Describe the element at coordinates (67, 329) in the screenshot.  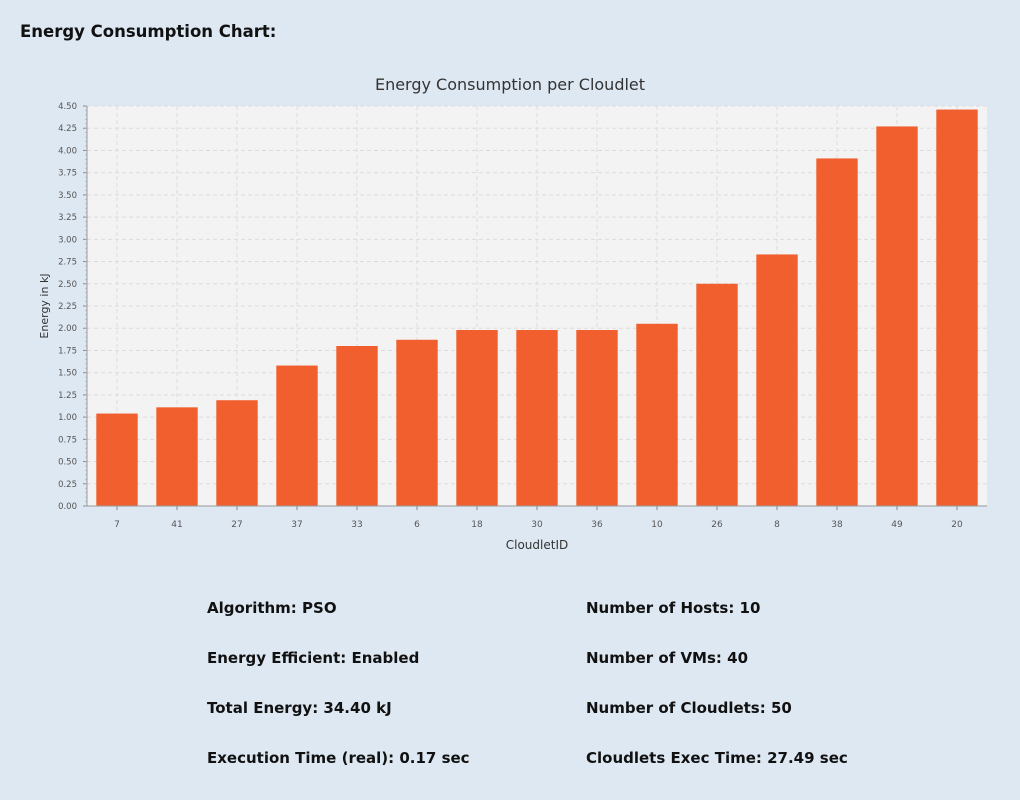
I see `y-tick-label: 2.00` at that location.